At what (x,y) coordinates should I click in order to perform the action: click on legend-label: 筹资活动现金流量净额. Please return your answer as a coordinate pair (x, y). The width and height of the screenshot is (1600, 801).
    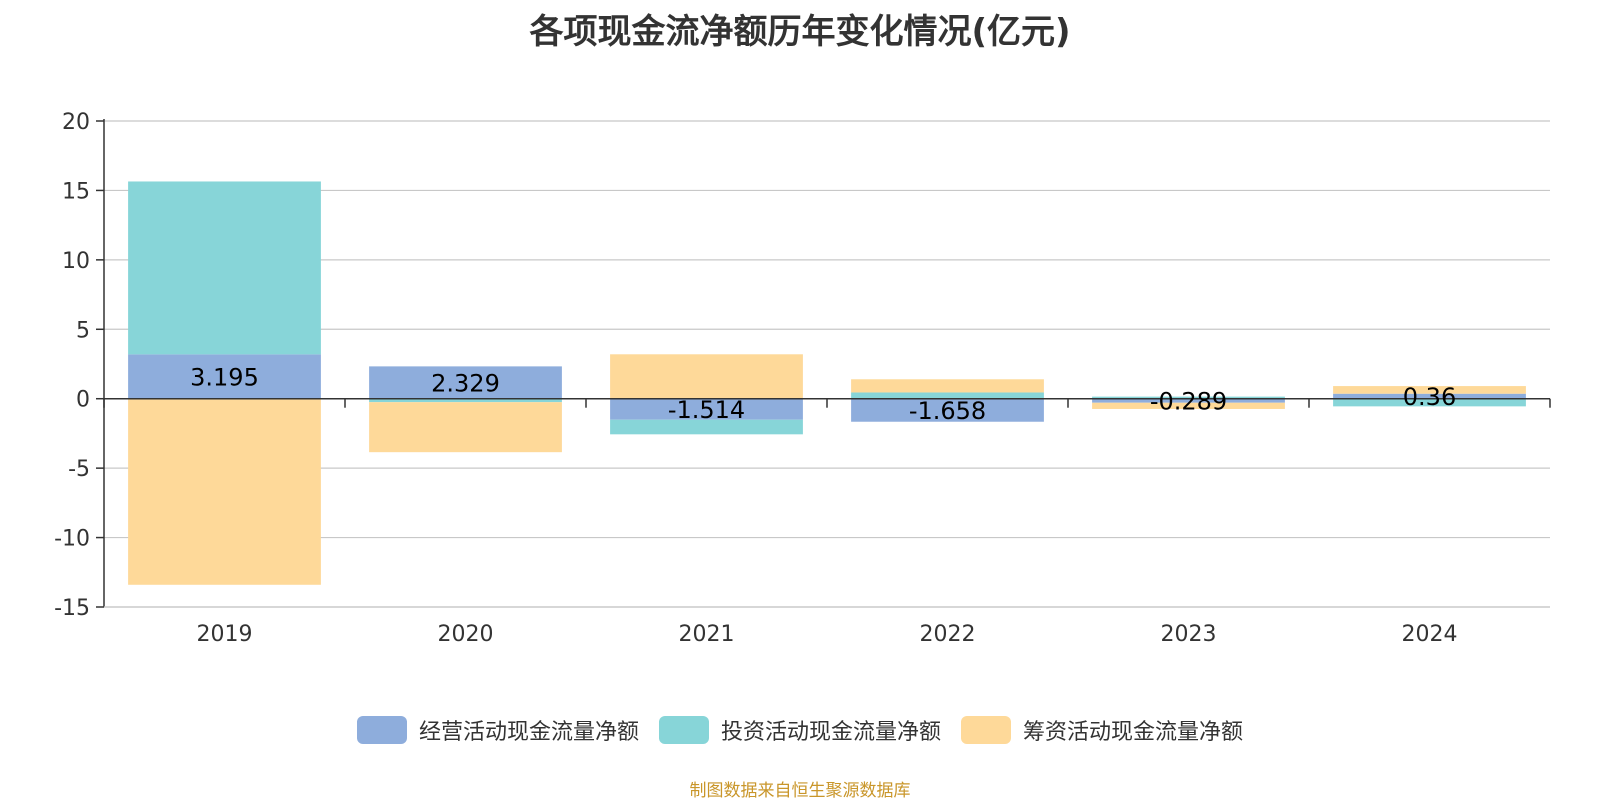
    Looking at the image, I should click on (1133, 732).